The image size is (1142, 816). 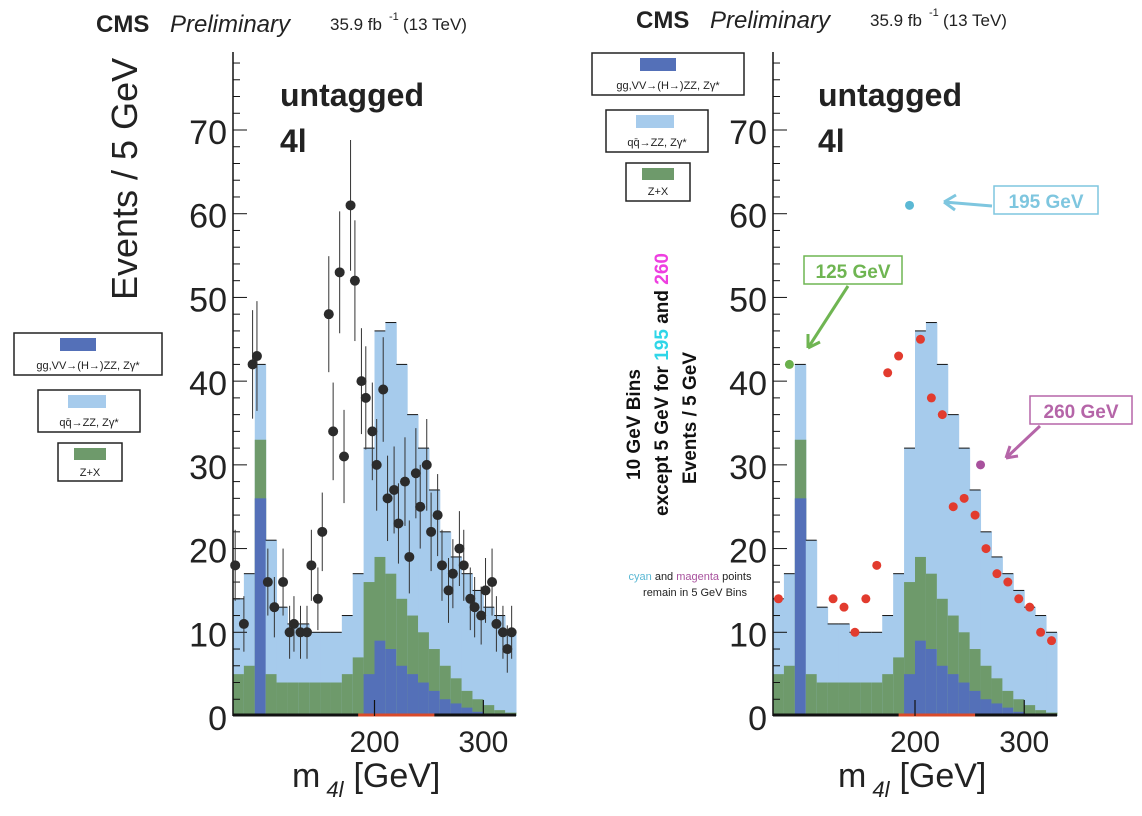 What do you see at coordinates (662, 384) in the screenshot?
I see `right-ylabel-line2: except 5 GeV for 195 and 260` at bounding box center [662, 384].